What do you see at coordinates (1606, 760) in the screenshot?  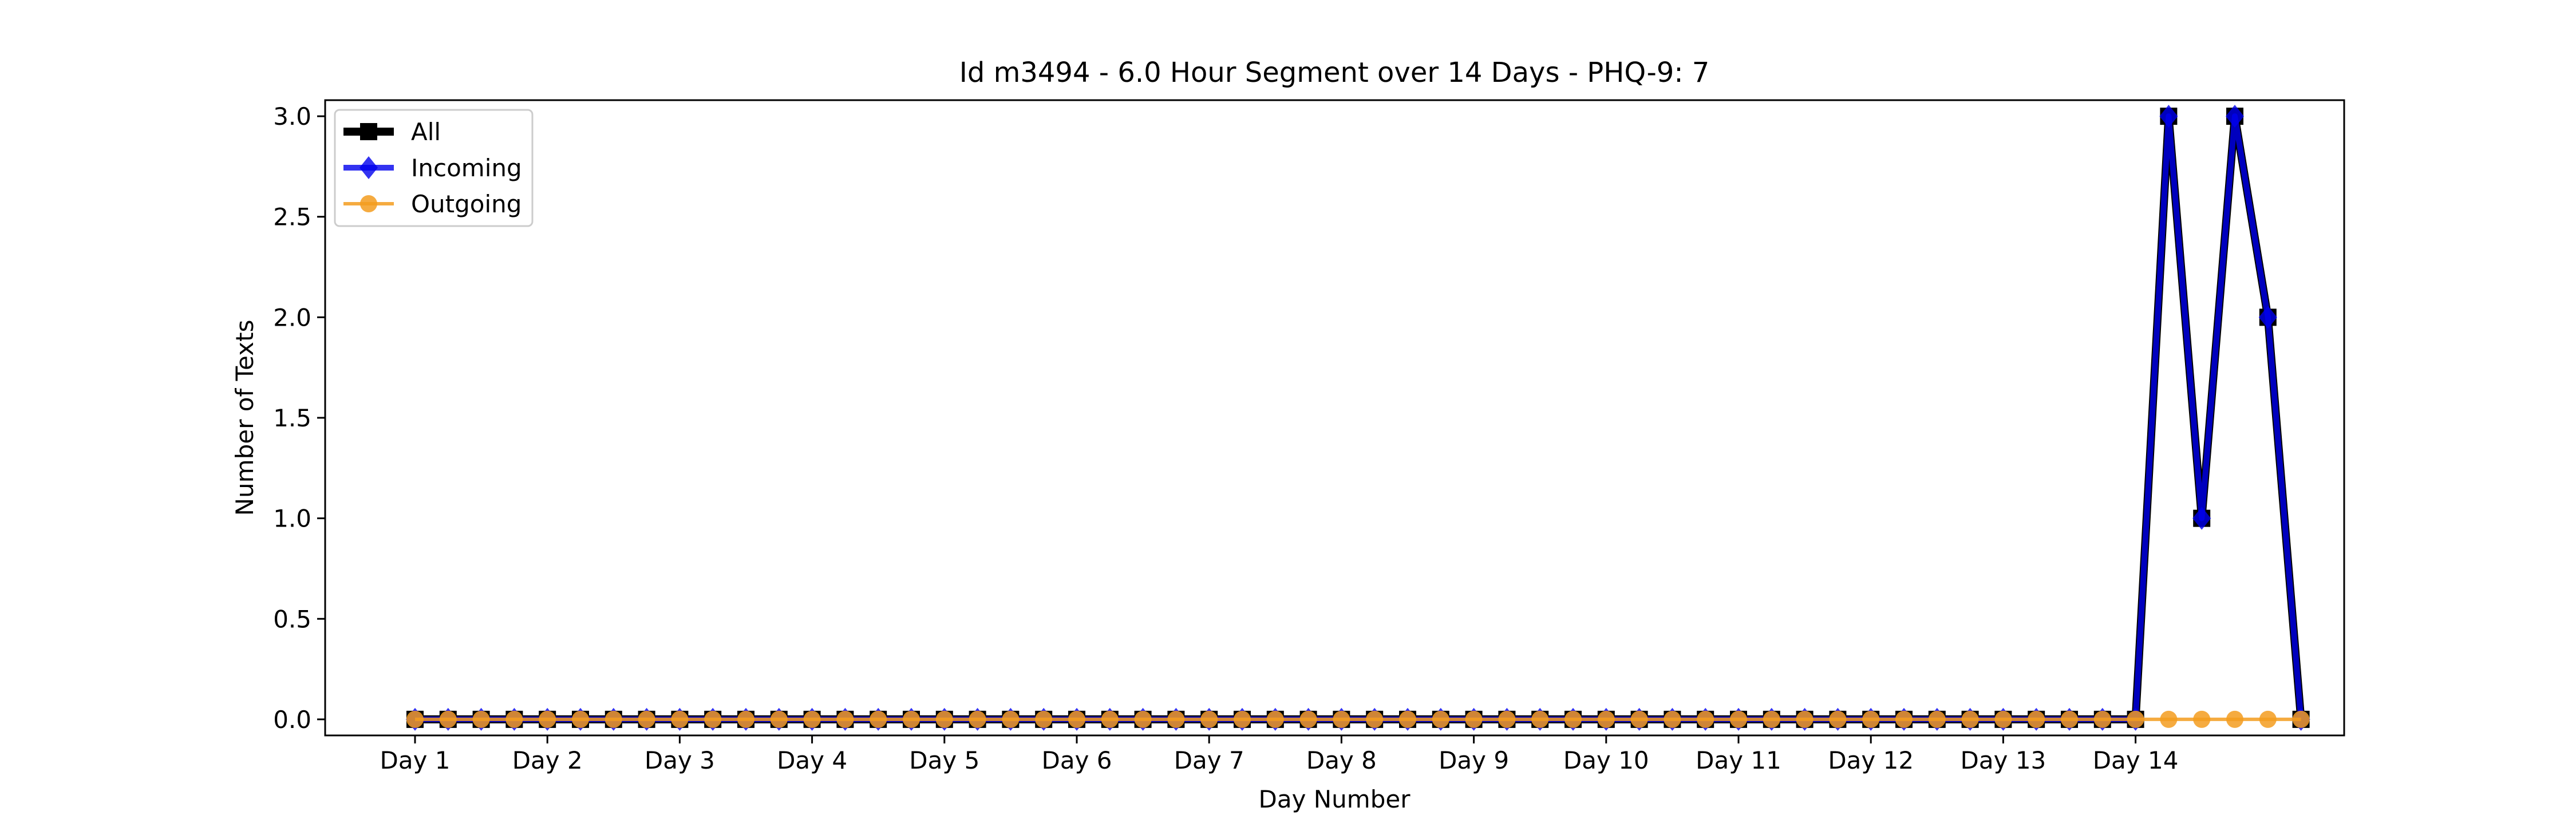 I see `x-tick-label: Day 10` at bounding box center [1606, 760].